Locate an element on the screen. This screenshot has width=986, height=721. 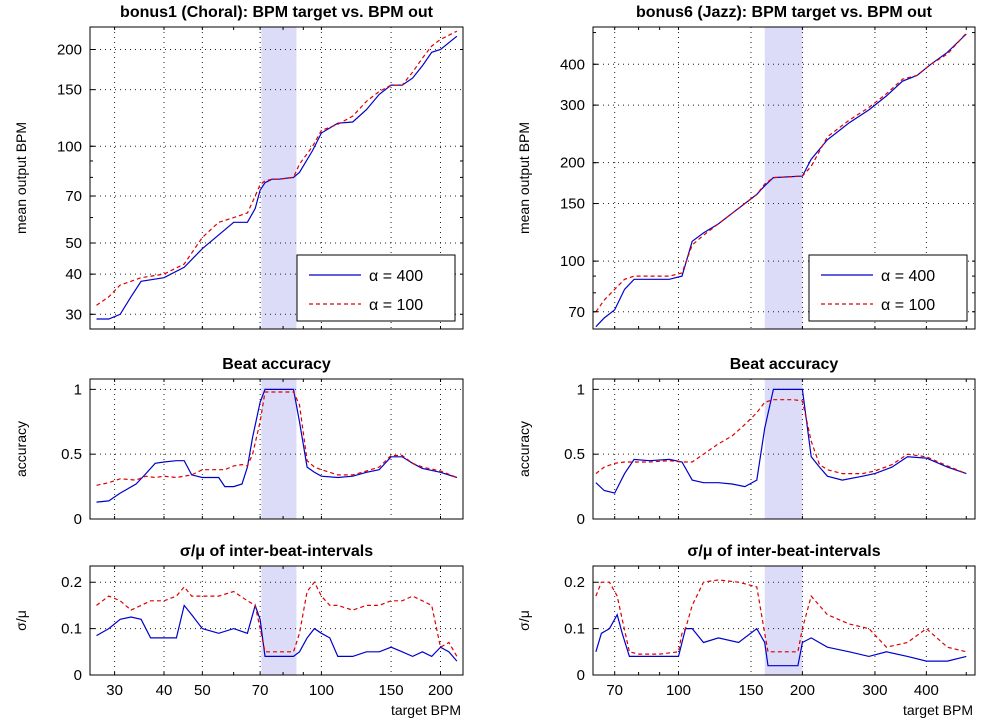
x-tick-label: 400 is located at coordinates (926, 690).